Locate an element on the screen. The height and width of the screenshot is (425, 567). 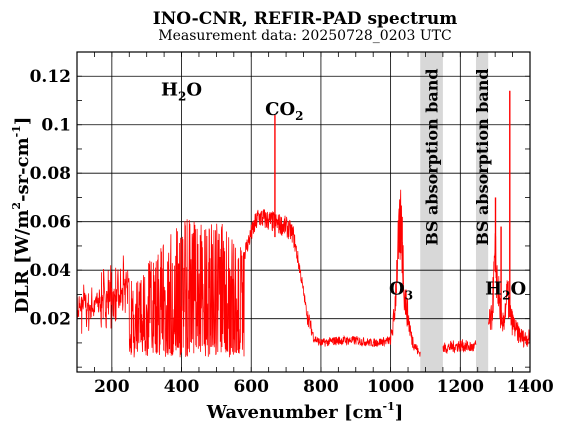
chart-title: INO-CNR, REFIR-PAD spectrum is located at coordinates (305, 19).